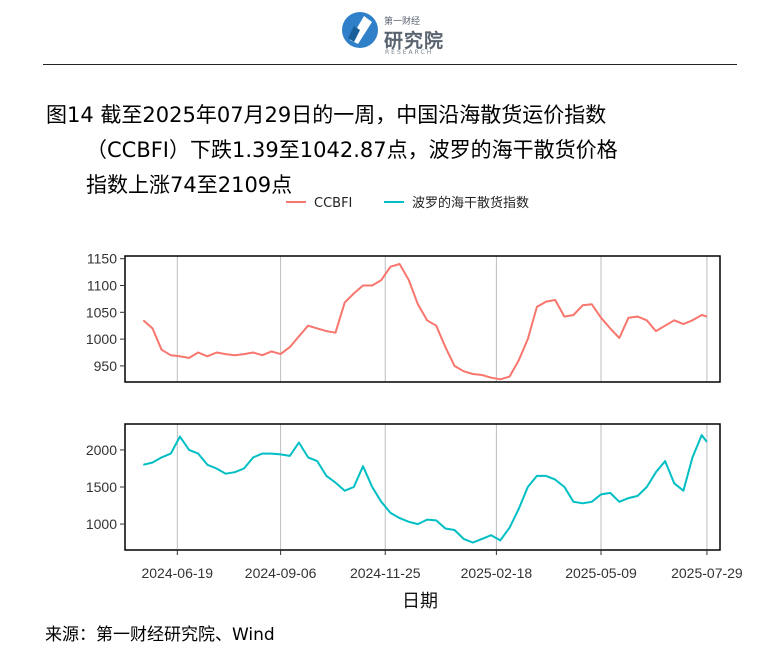 This screenshot has height=670, width=784. Describe the element at coordinates (497, 573) in the screenshot. I see `x-tick-label: 2025-02-18` at that location.